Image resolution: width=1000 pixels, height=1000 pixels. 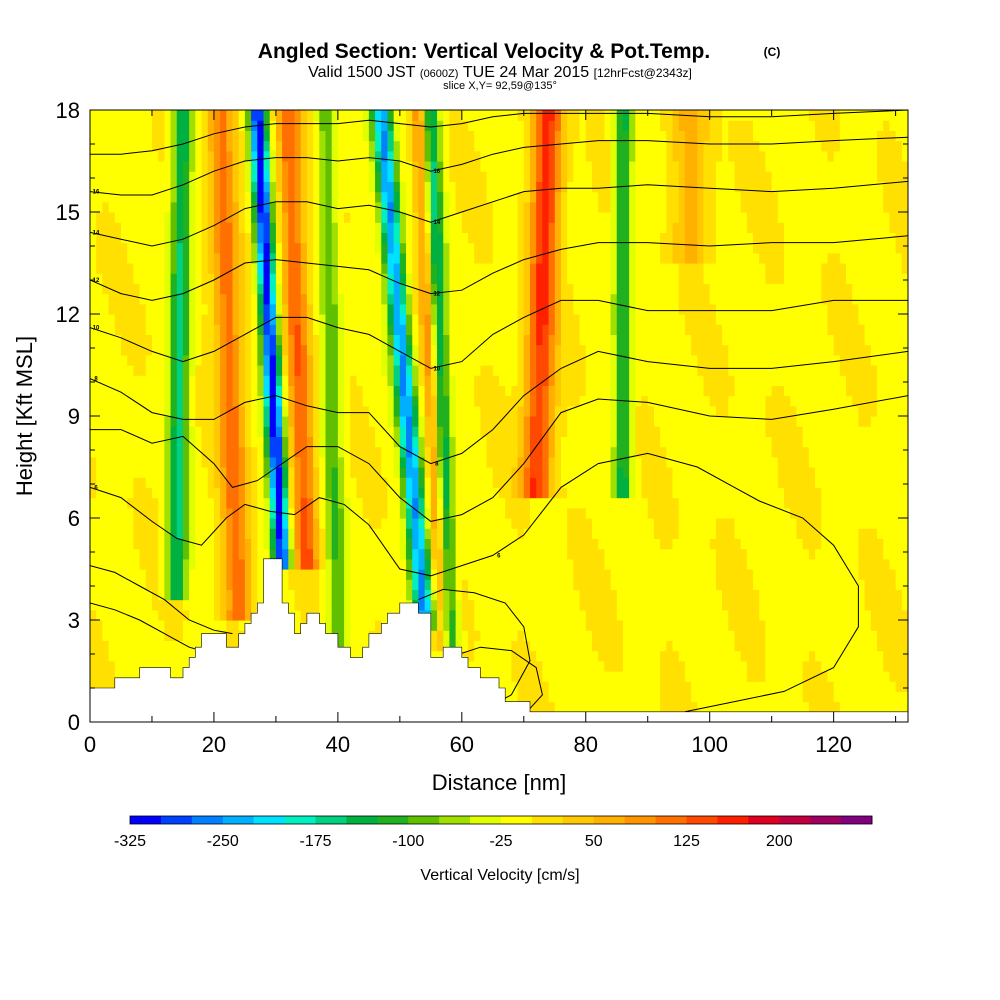 What do you see at coordinates (96, 329) in the screenshot?
I see `isentrope-label: 10` at bounding box center [96, 329].